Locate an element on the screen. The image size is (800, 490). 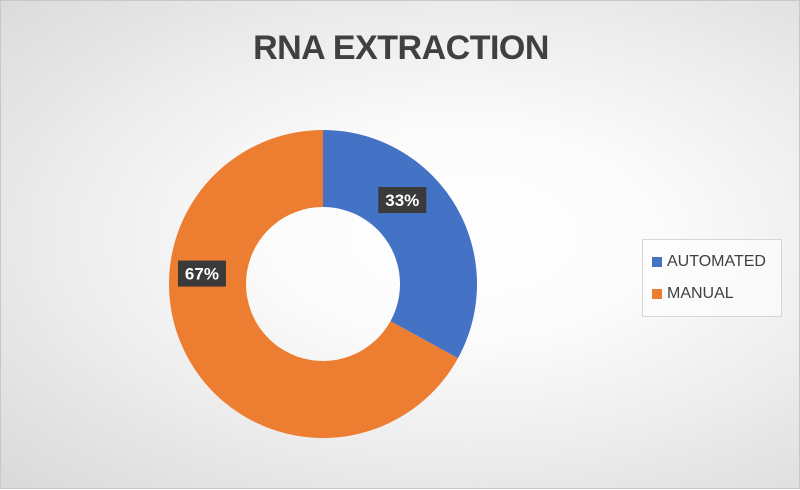
data-labels: 33% 67% is located at coordinates (302, 237).